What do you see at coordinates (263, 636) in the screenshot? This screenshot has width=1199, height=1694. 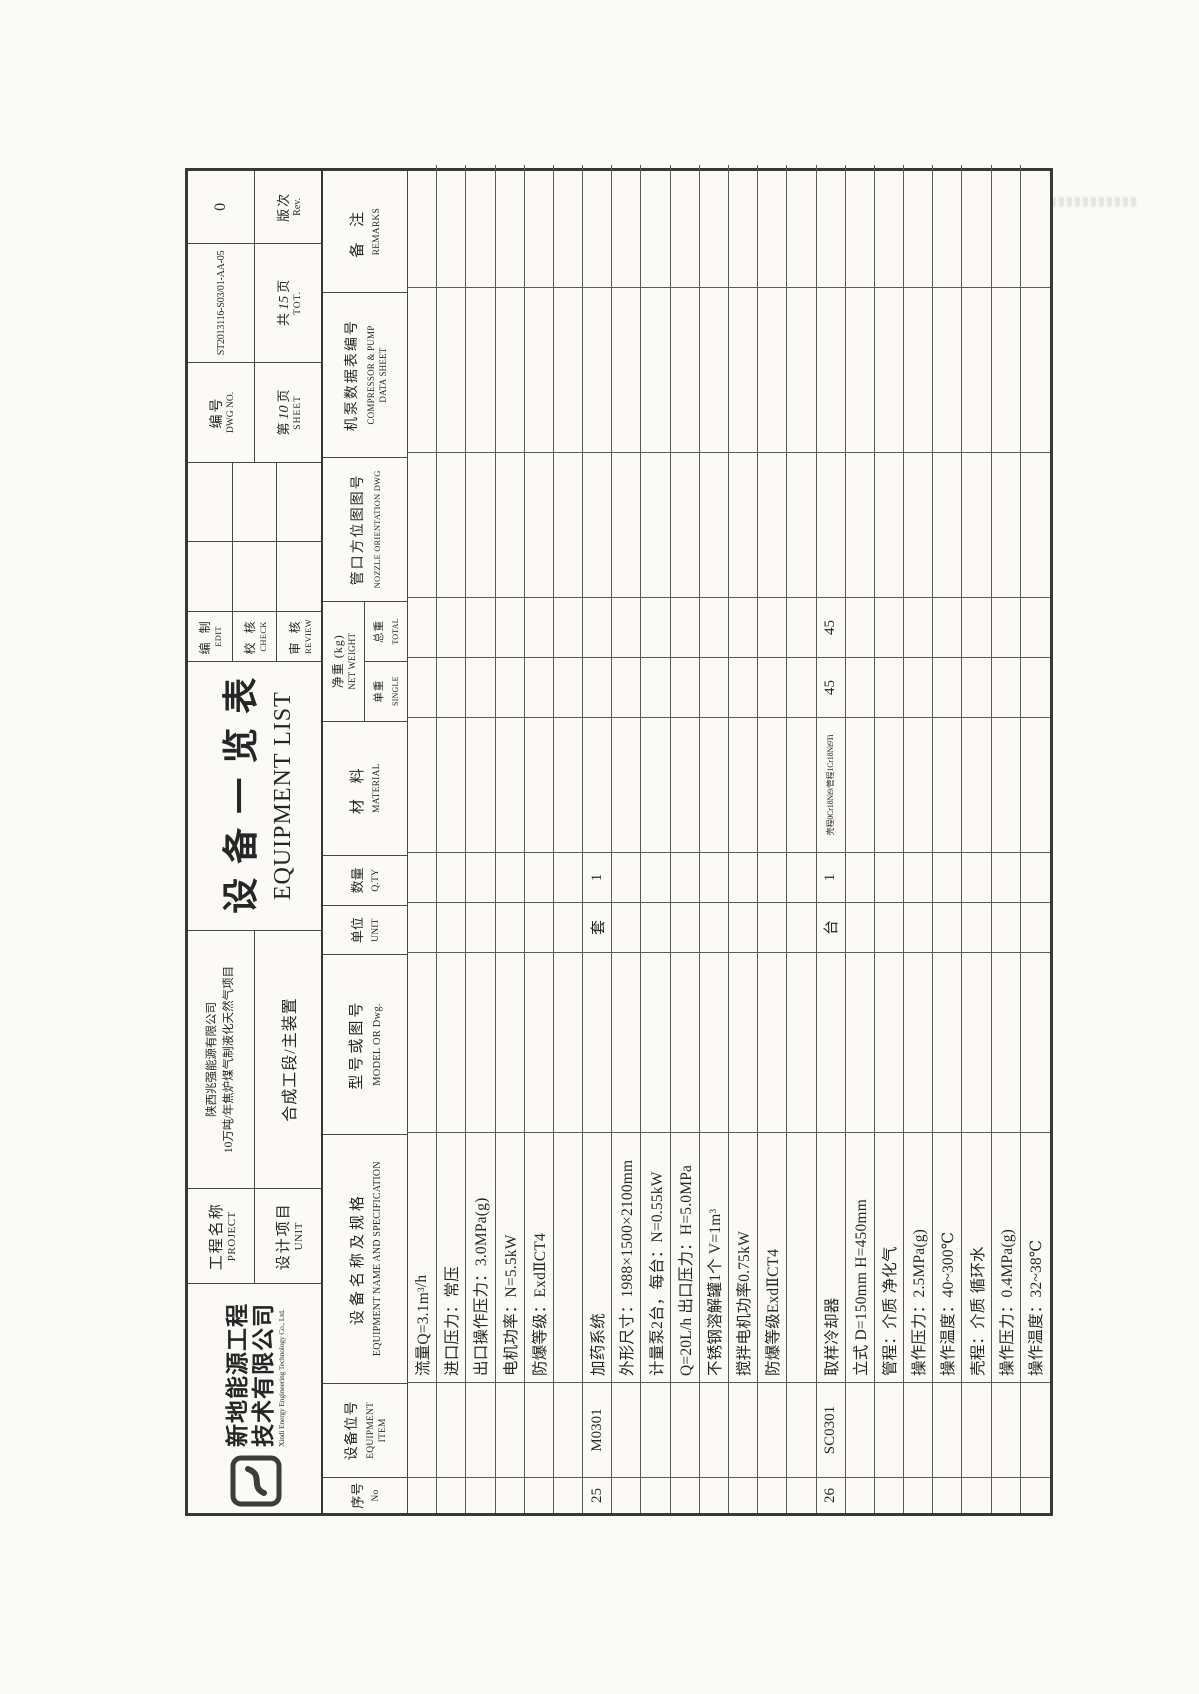 I see `check-label-en: CHECK` at bounding box center [263, 636].